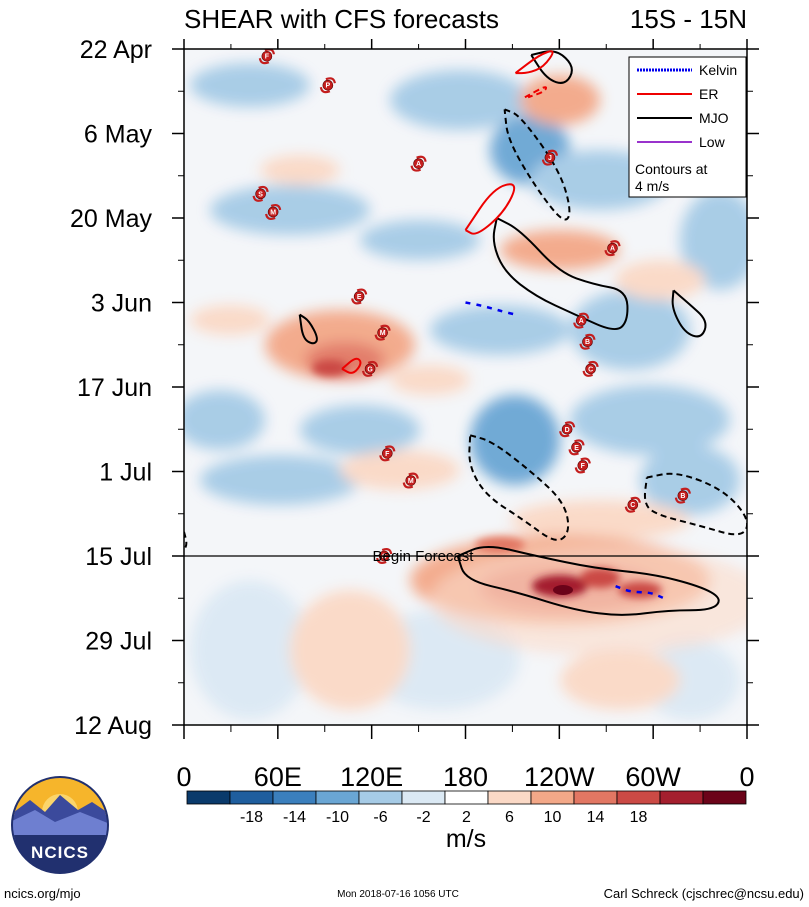 This screenshot has width=809, height=907. Describe the element at coordinates (60, 825) in the screenshot. I see `ncics-logo: NCICS` at that location.